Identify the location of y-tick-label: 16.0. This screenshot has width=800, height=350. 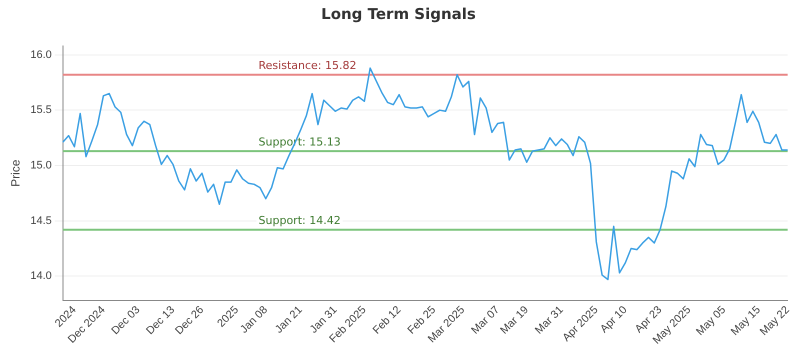
(41, 54).